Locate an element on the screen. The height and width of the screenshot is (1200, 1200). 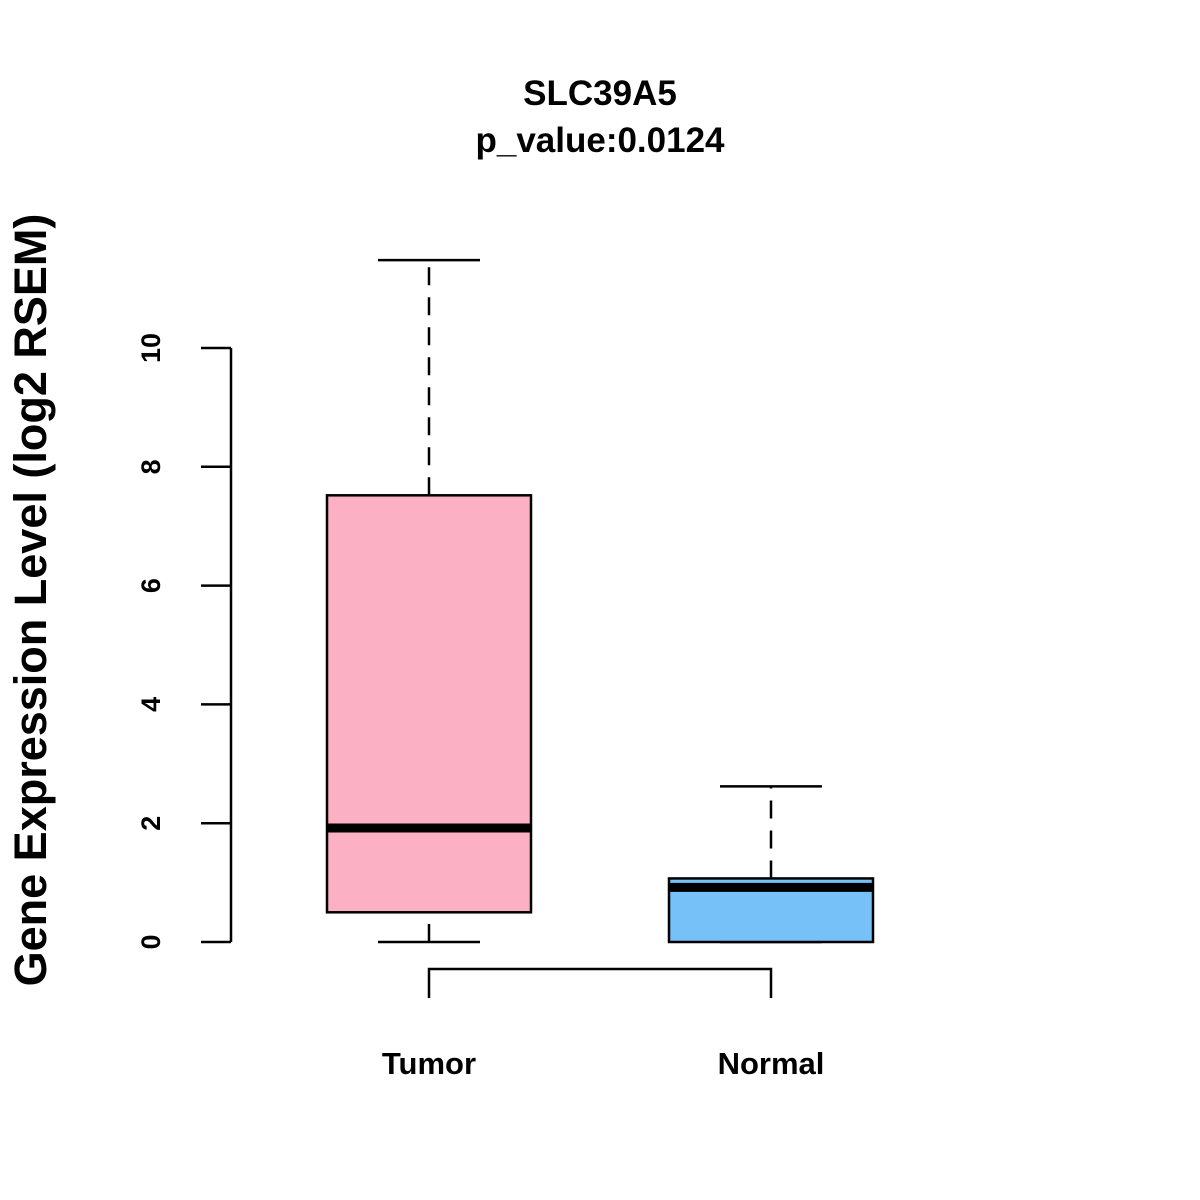
chart-subtitle: p_value:0.0124 is located at coordinates (600, 140).